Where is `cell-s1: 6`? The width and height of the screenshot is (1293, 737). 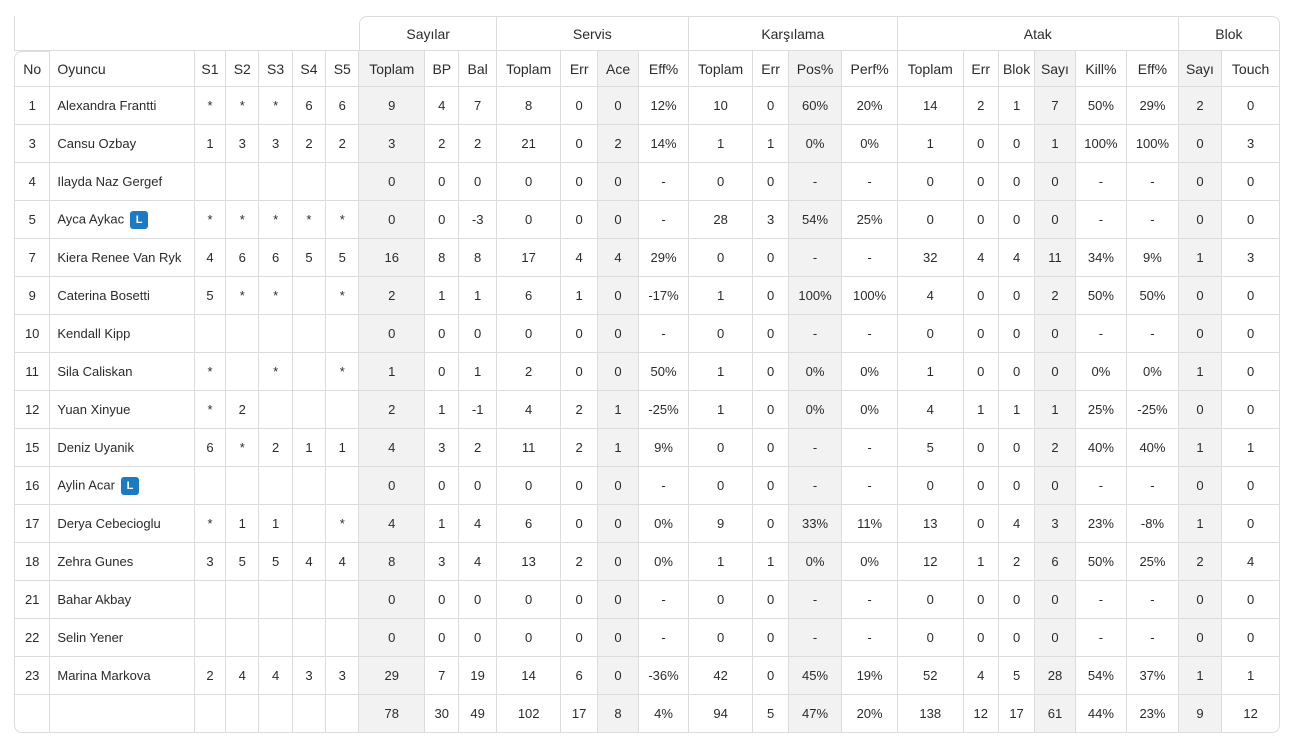 cell-s1: 6 is located at coordinates (210, 448).